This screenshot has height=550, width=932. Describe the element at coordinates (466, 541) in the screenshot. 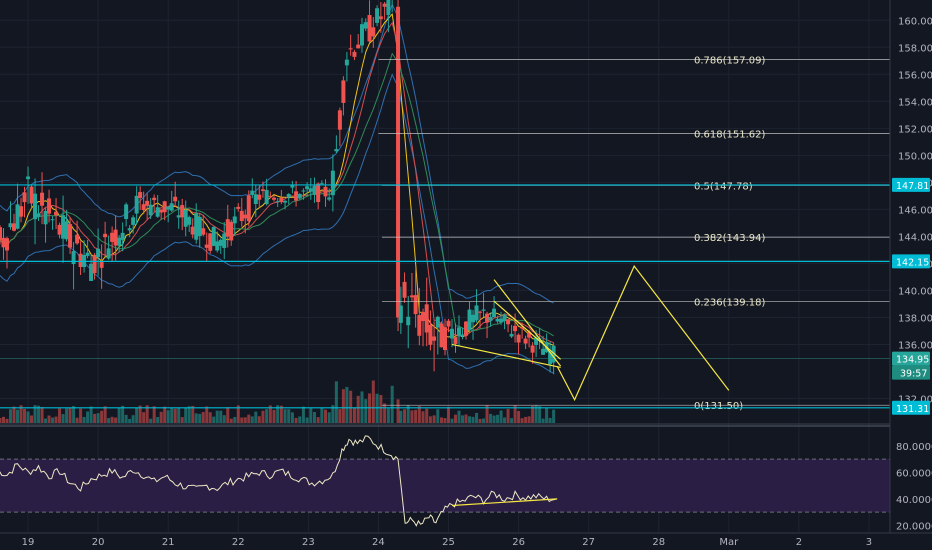

I see `time-axis-bg` at that location.